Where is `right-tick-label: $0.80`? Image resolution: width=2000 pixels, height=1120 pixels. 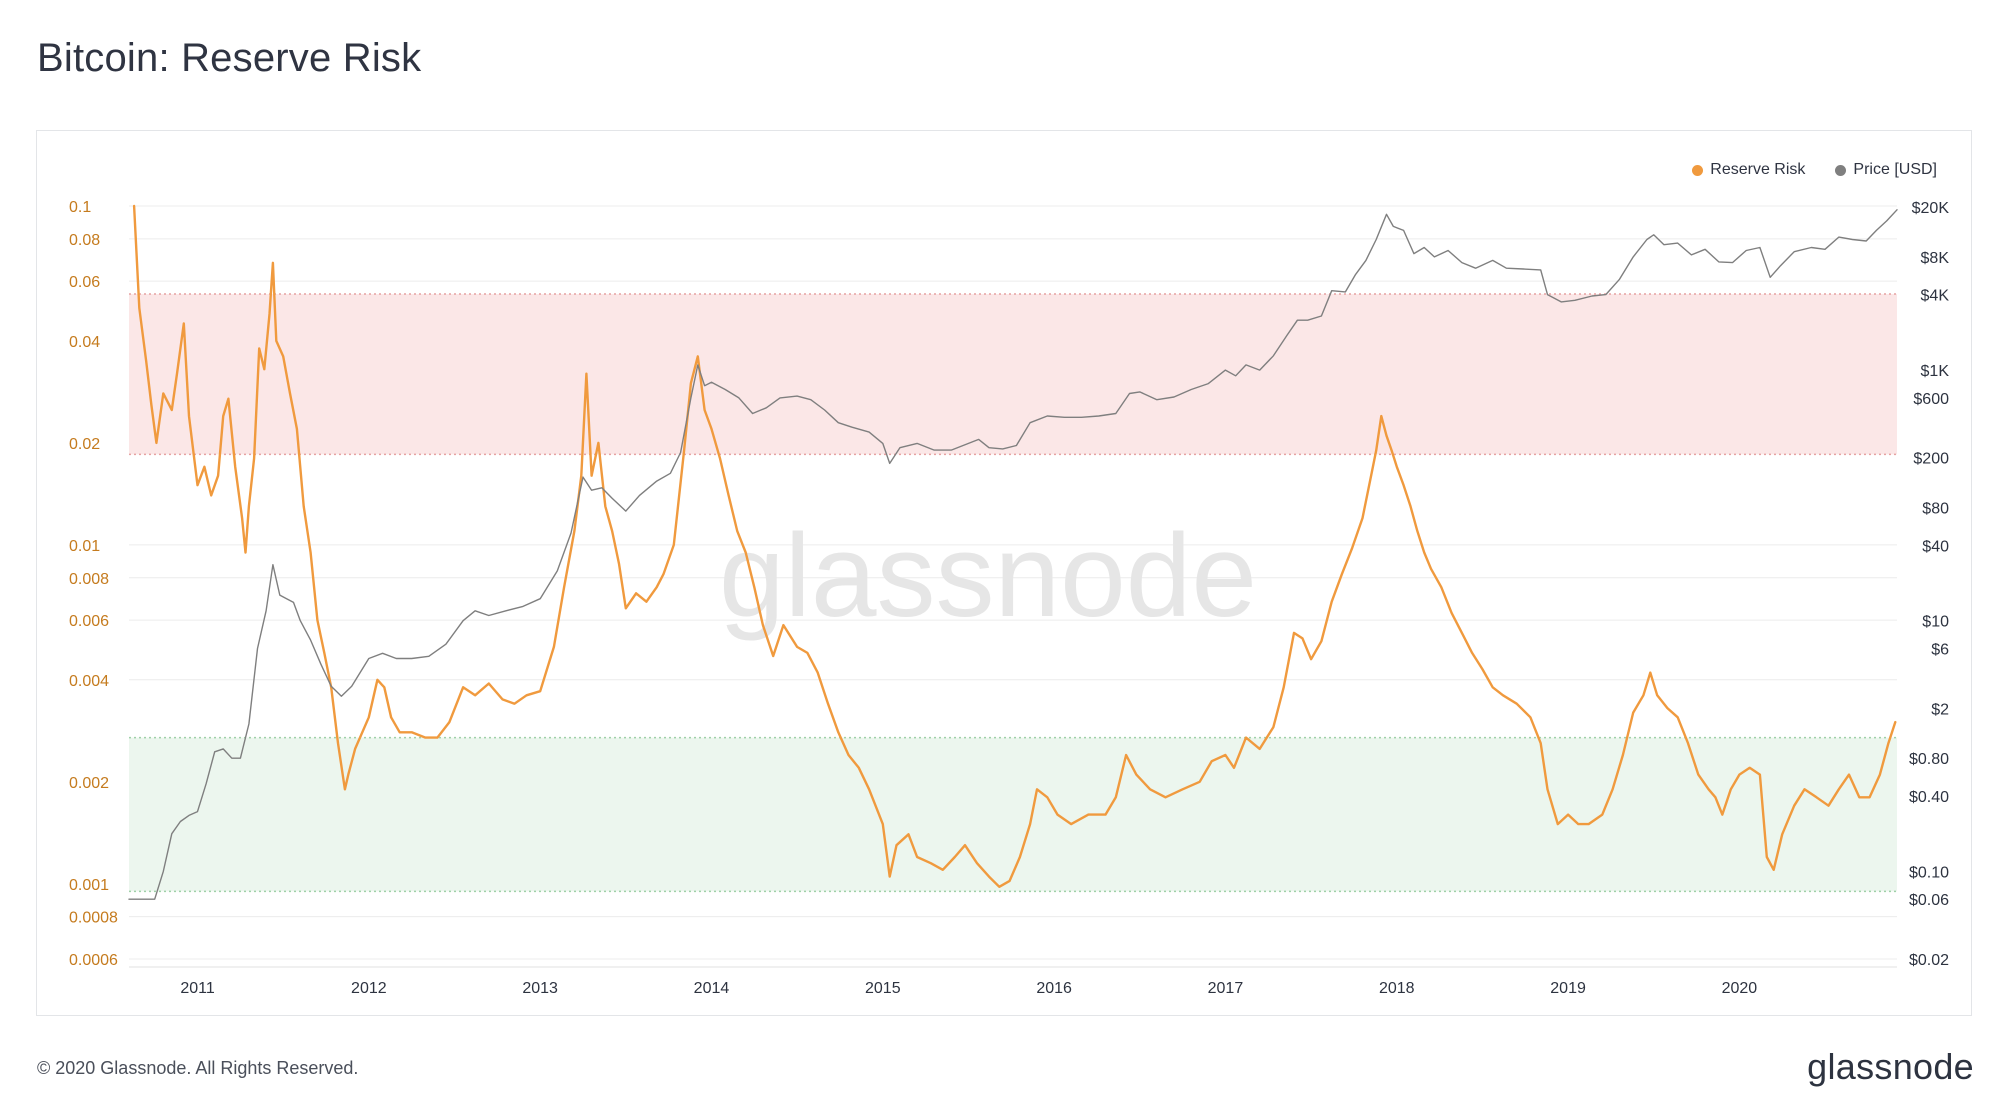
right-tick-label: $0.80 is located at coordinates (1929, 759).